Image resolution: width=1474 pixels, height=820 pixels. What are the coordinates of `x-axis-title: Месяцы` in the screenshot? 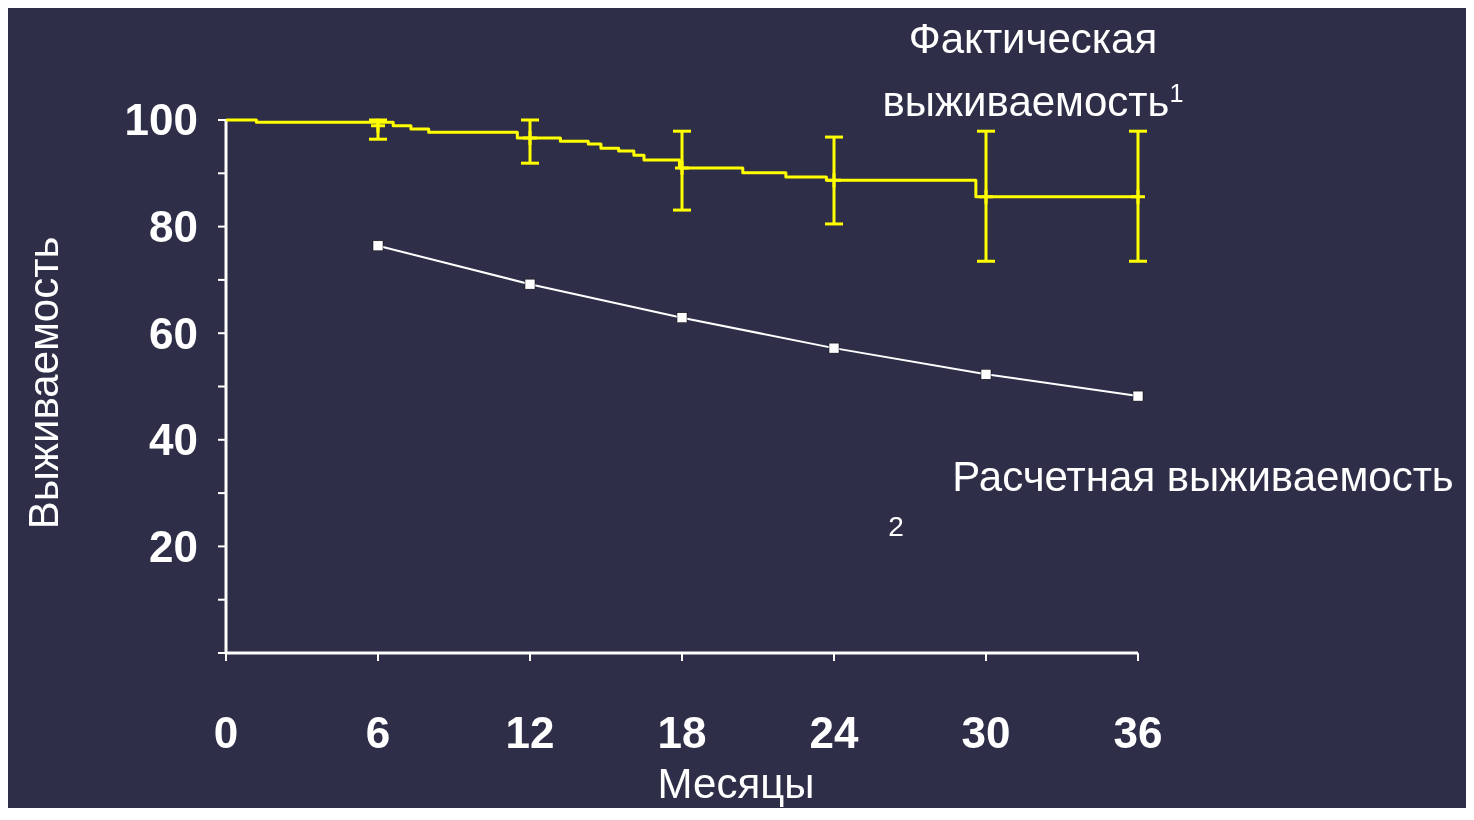 It's located at (736, 783).